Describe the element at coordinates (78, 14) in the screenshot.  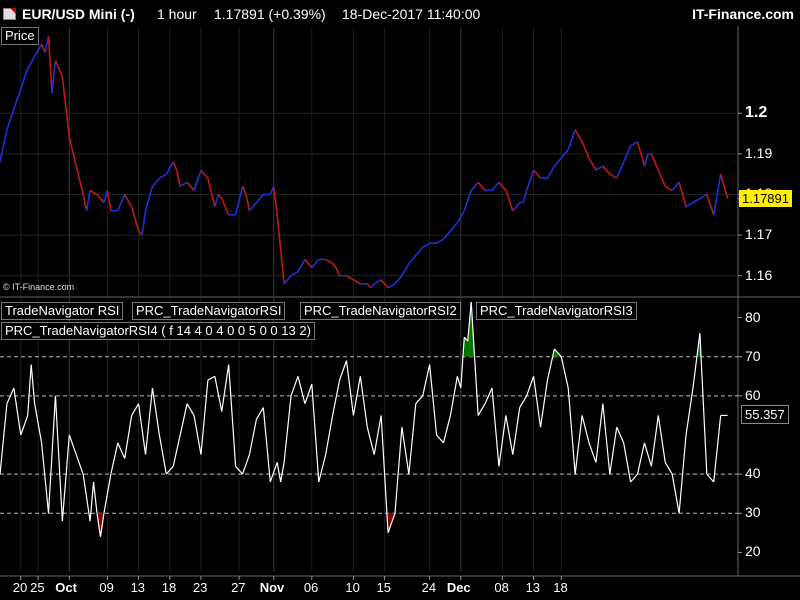
I see `instrument-name: EUR/USD Mini (-)` at that location.